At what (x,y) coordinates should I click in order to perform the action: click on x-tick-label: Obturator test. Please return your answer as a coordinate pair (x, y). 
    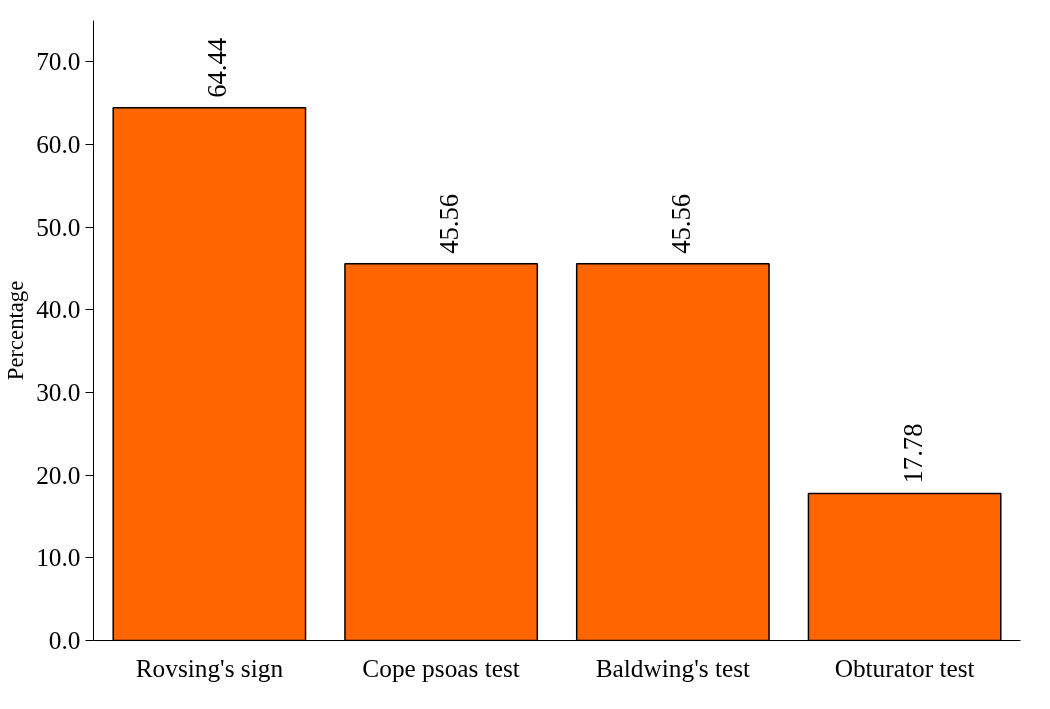
    Looking at the image, I should click on (904, 667).